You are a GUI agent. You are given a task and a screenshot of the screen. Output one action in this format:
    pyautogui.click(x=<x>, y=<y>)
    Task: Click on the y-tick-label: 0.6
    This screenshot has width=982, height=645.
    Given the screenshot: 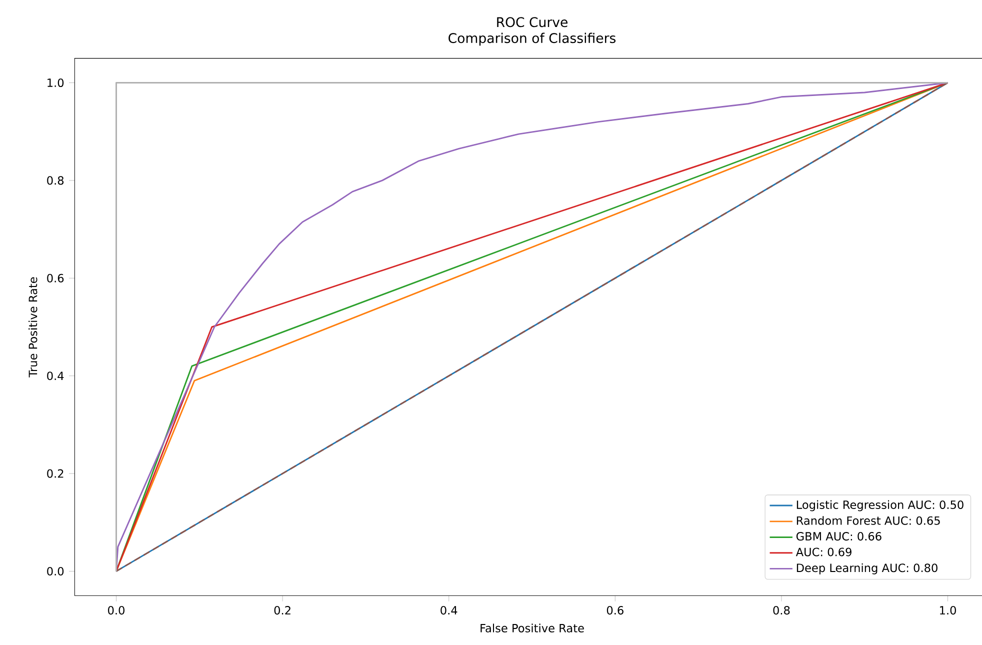 What is the action you would take?
    pyautogui.click(x=55, y=278)
    